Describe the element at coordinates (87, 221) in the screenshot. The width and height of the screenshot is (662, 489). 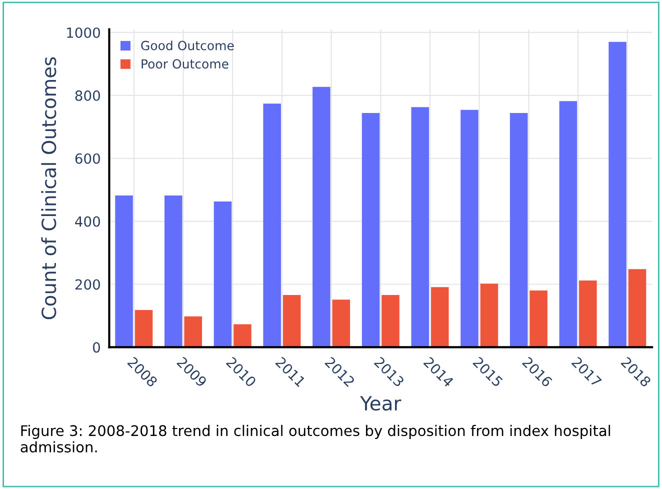
I see `y-tick-label: 400` at that location.